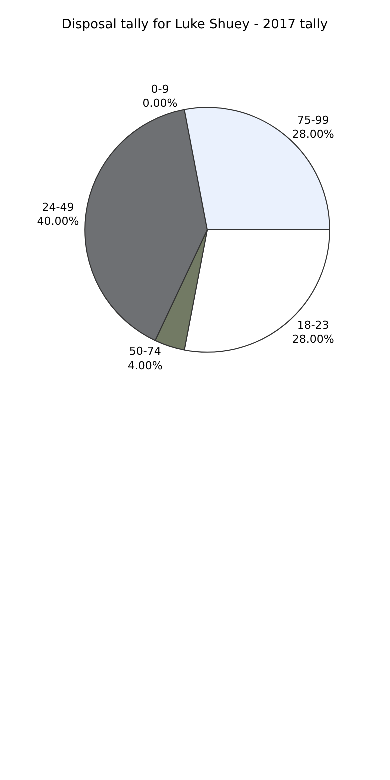  I want to click on slice-label: 18-23, so click(313, 325).